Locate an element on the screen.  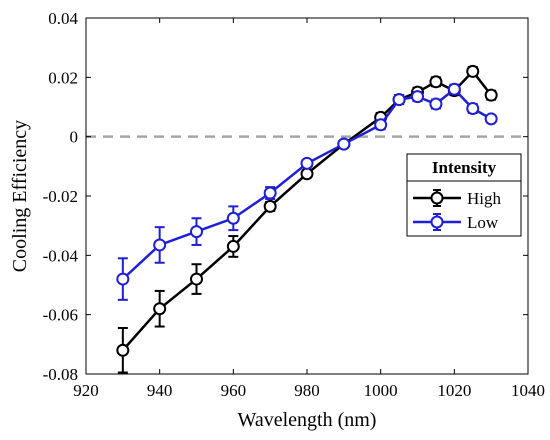
legend-item-high: High is located at coordinates (457, 198).